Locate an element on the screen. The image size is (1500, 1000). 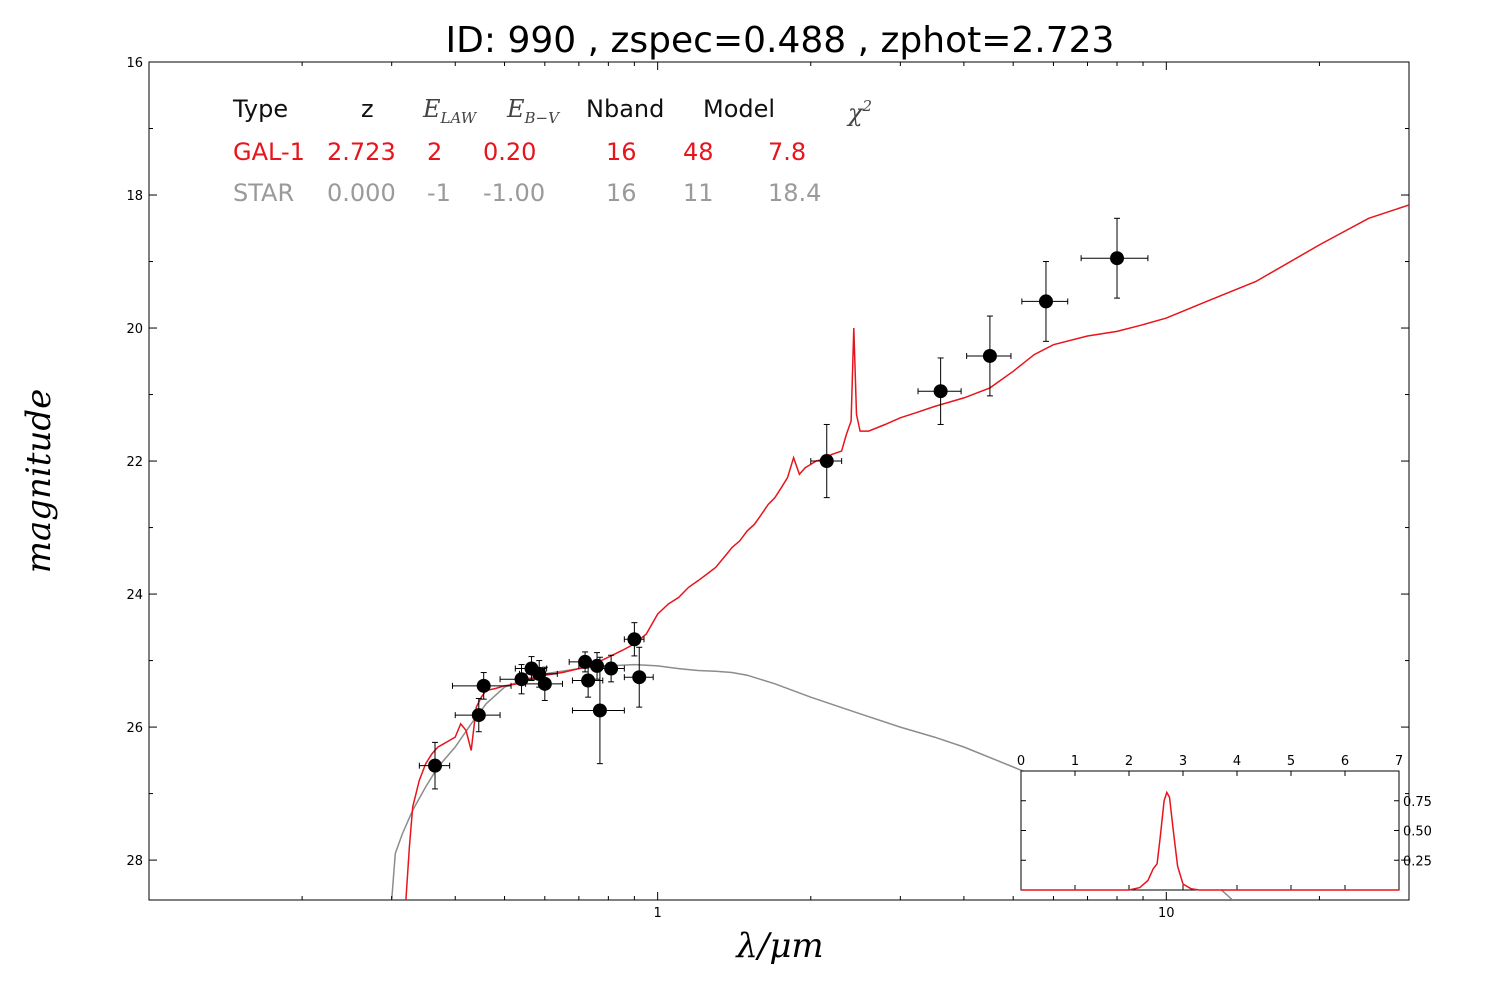
inset-x-tick-label: 6 is located at coordinates (1345, 761).